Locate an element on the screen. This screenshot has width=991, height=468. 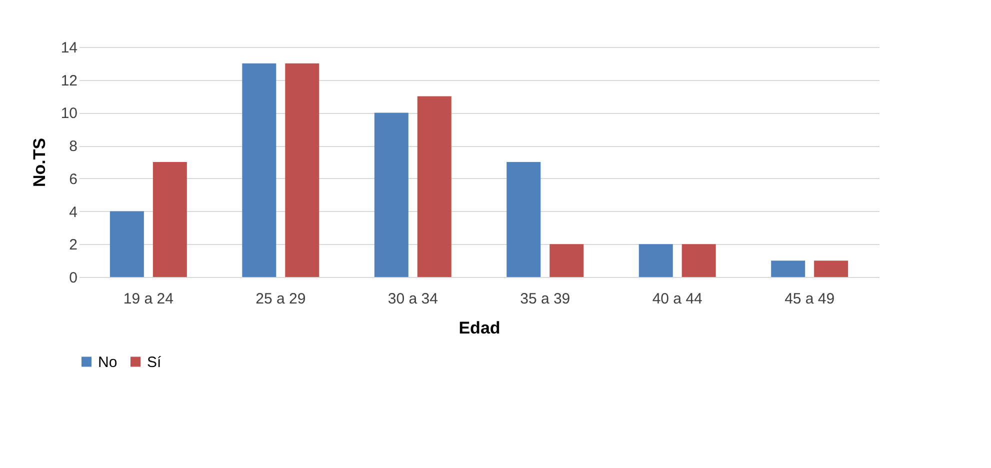
y-axis-title: No.TS is located at coordinates (39, 163).